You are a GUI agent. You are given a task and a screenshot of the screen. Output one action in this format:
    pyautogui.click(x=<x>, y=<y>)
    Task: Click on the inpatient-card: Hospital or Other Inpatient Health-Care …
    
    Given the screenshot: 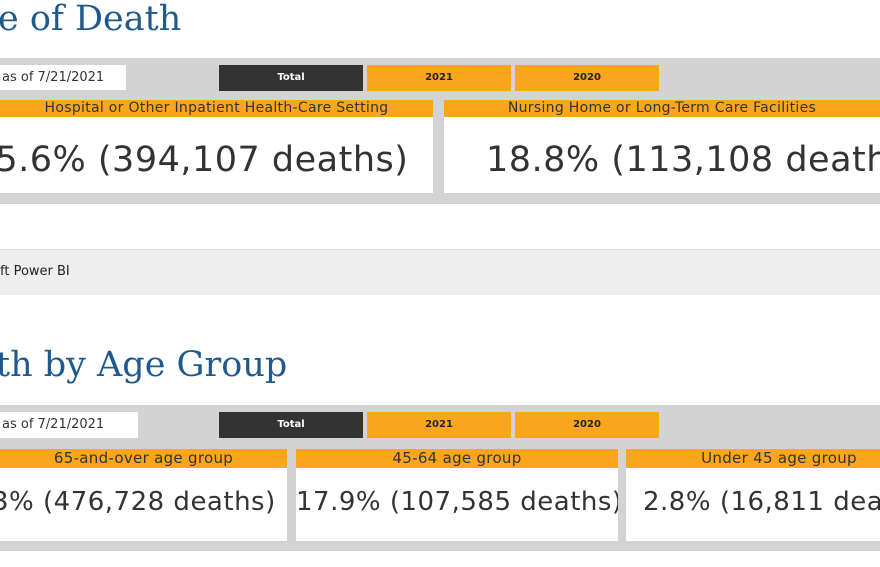 What is the action you would take?
    pyautogui.click(x=216, y=146)
    